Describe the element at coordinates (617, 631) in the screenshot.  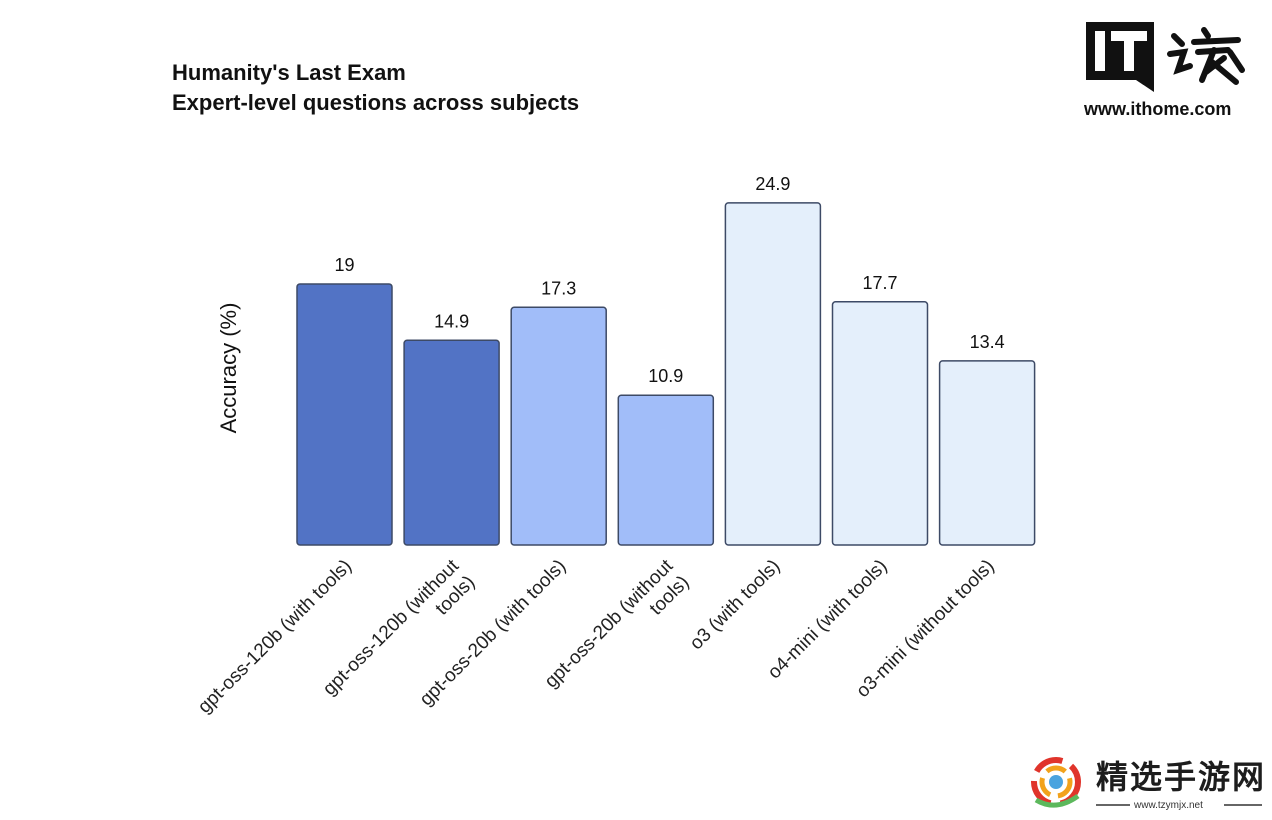
I see `x-tick-label-4: gpt-oss-20b (withouttools)` at that location.